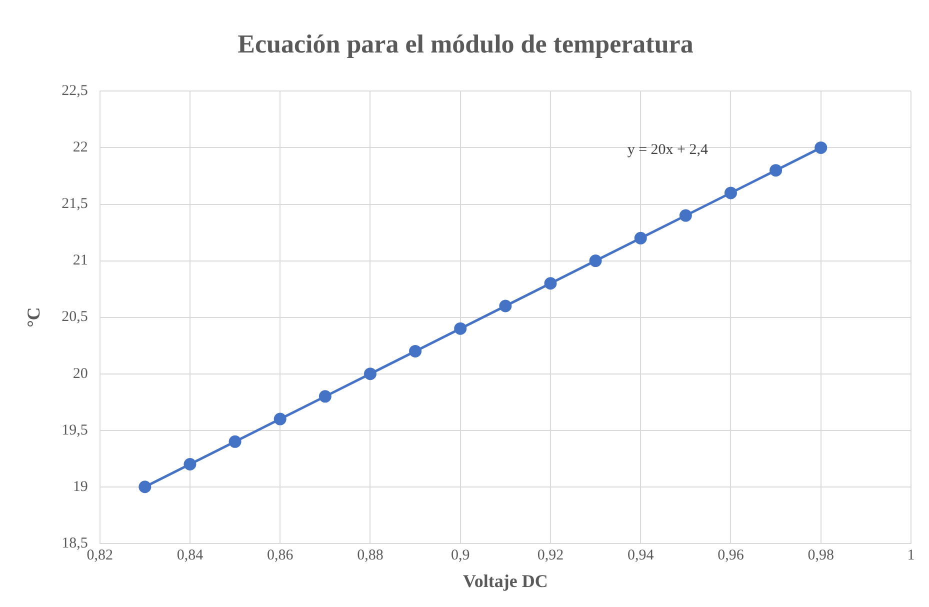 The height and width of the screenshot is (607, 929). I want to click on x-tick-label: 0,82, so click(99, 555).